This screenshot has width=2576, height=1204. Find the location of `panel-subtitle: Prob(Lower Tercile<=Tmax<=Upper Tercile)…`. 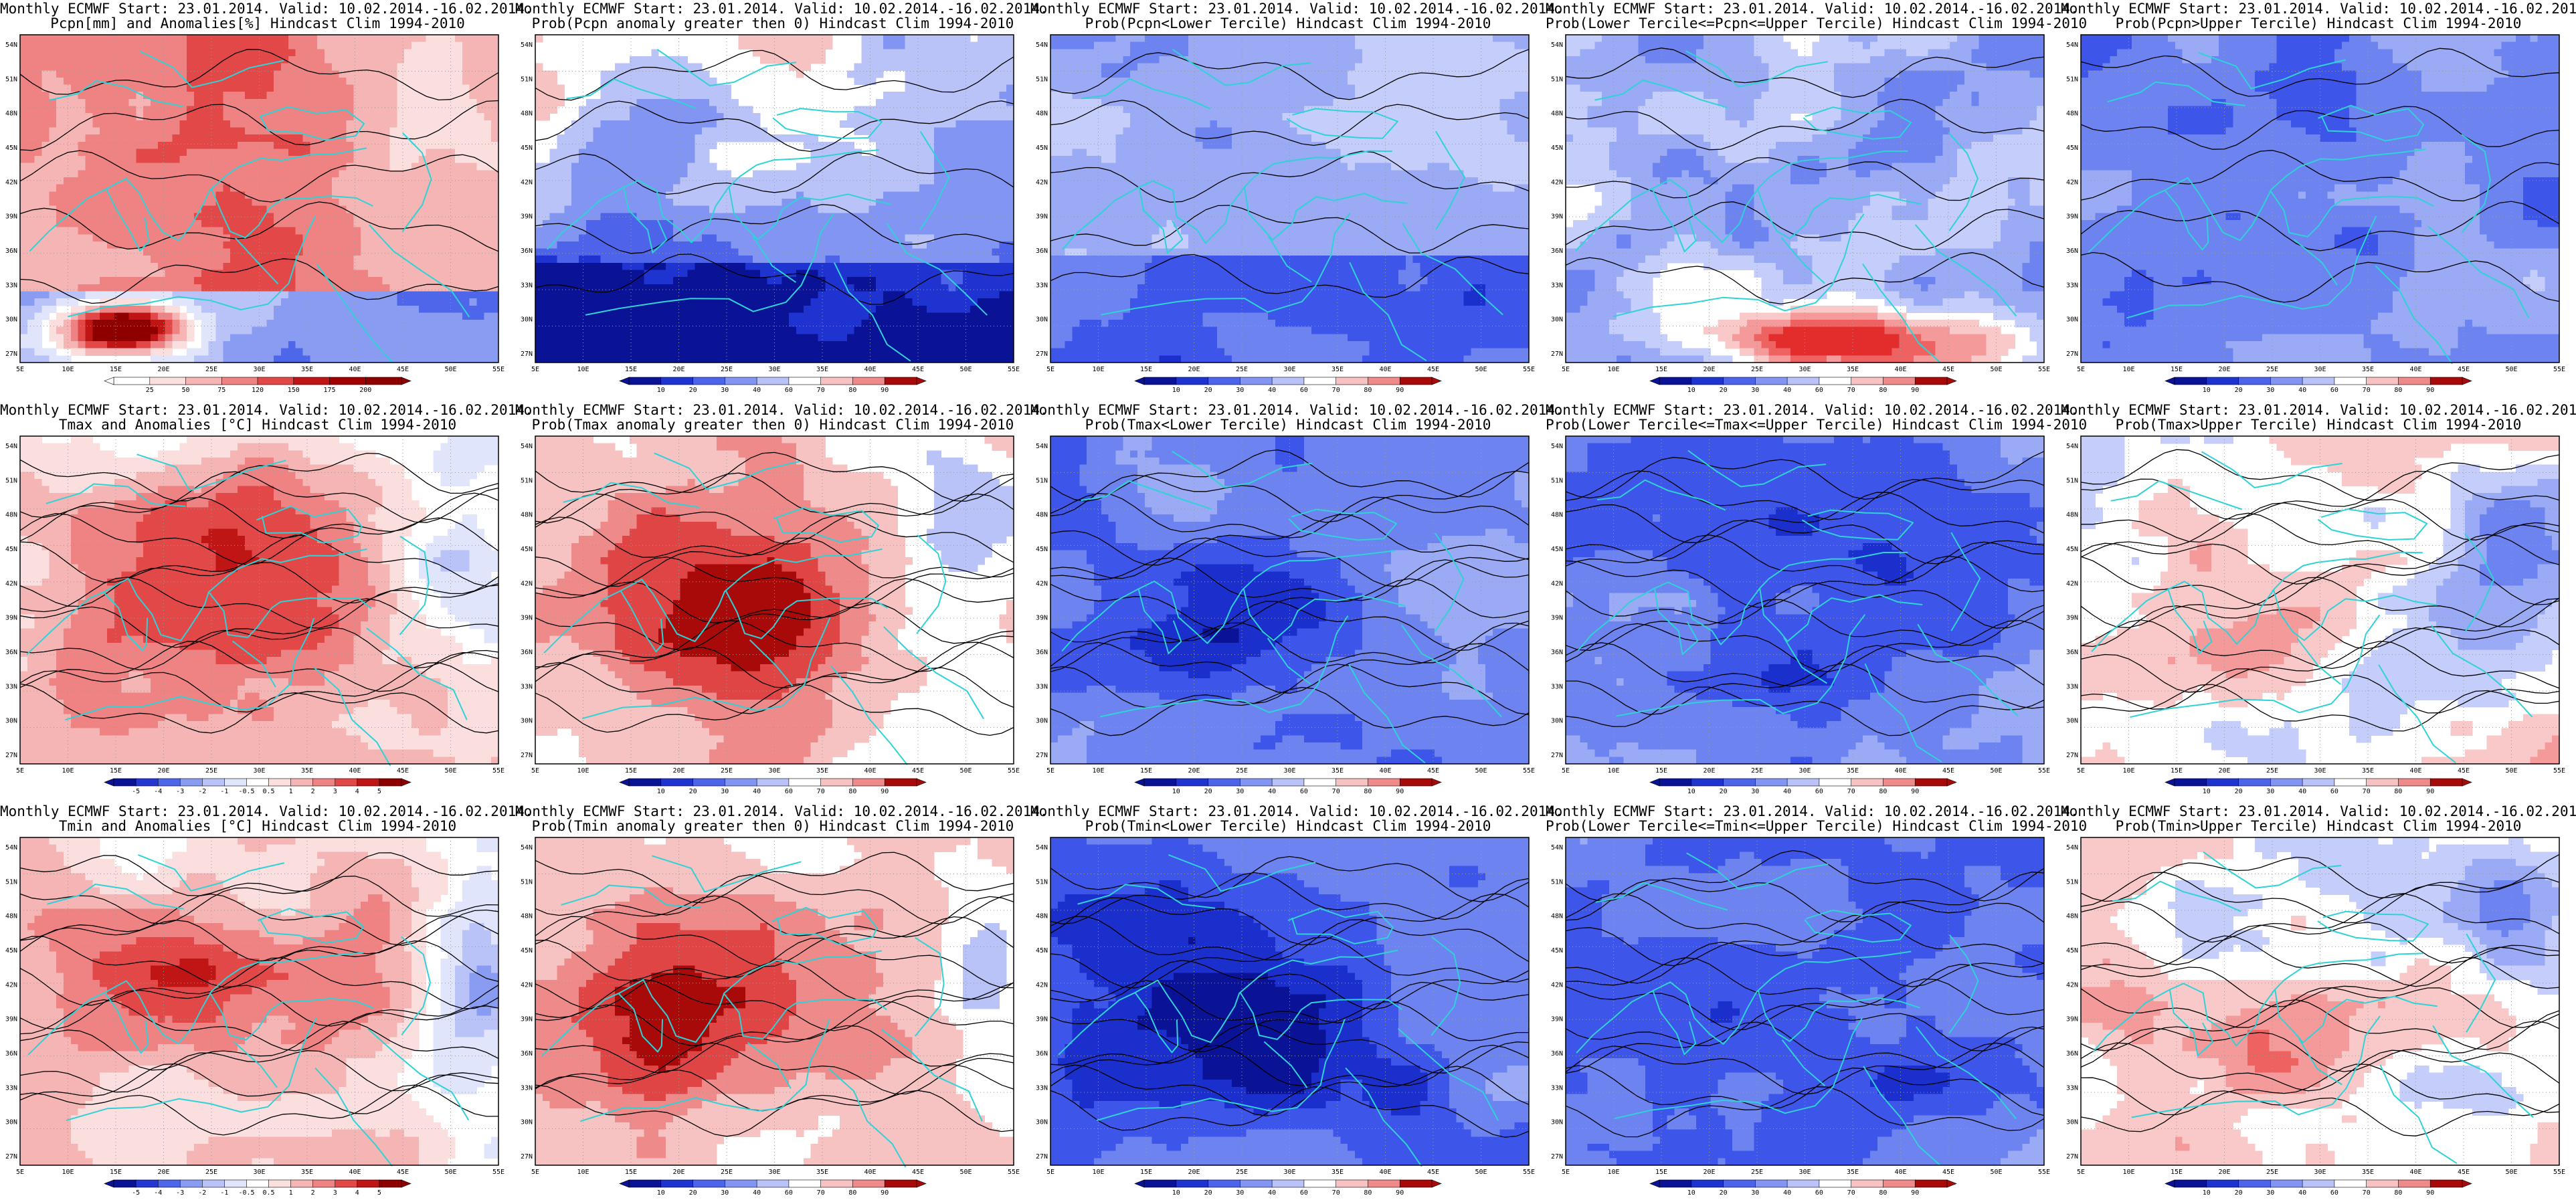

panel-subtitle: Prob(Lower Tercile<=Tmax<=Upper Tercile)… is located at coordinates (1816, 424).